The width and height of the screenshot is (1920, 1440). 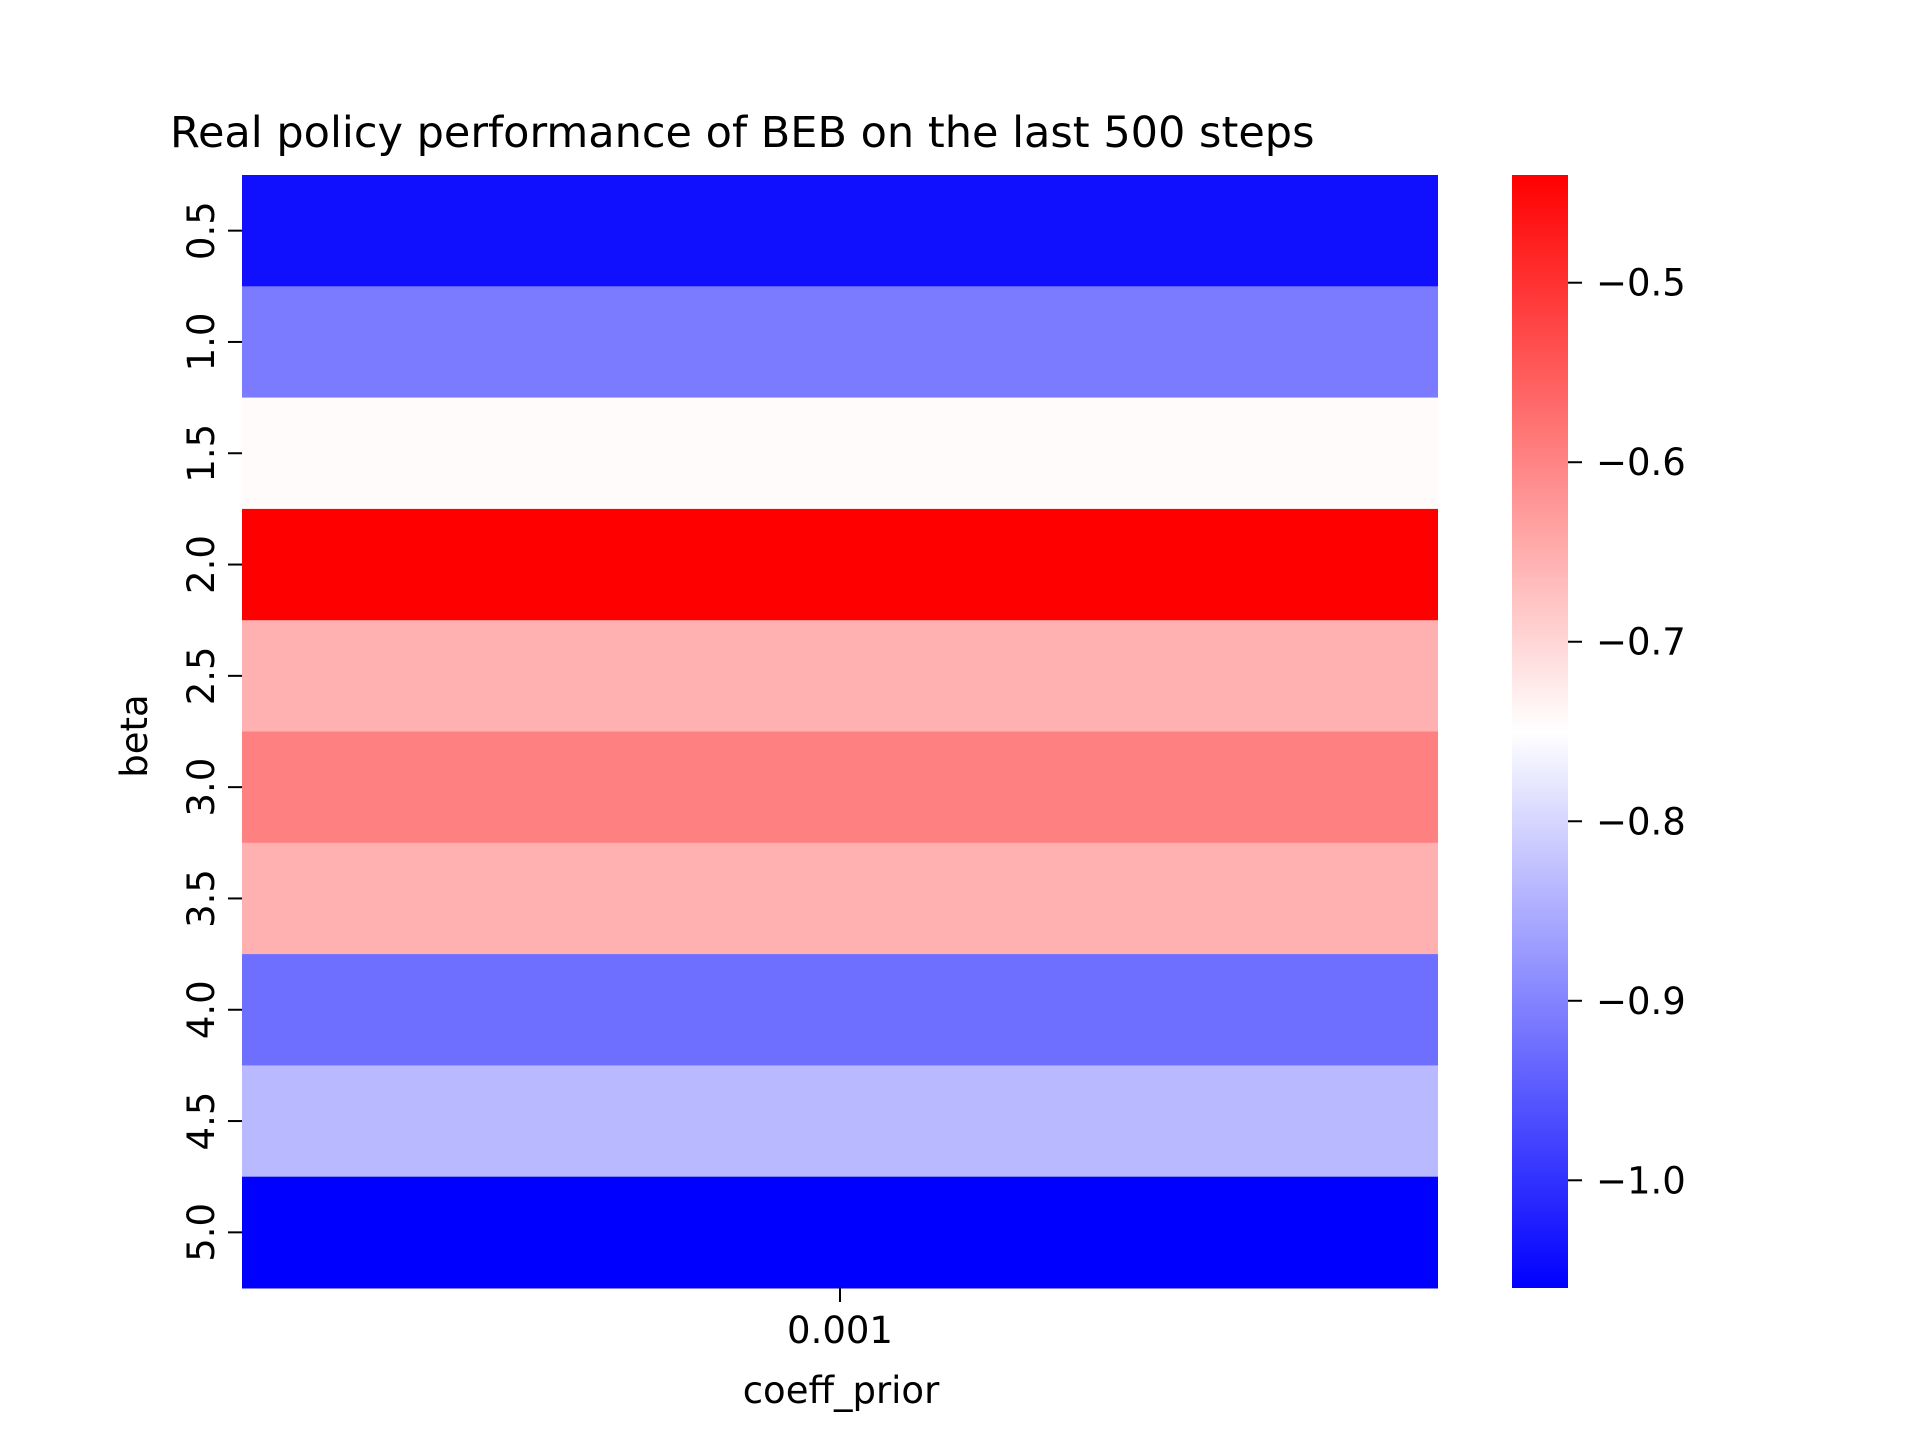 What do you see at coordinates (201, 1232) in the screenshot?
I see `y-tick-label: 5.0` at bounding box center [201, 1232].